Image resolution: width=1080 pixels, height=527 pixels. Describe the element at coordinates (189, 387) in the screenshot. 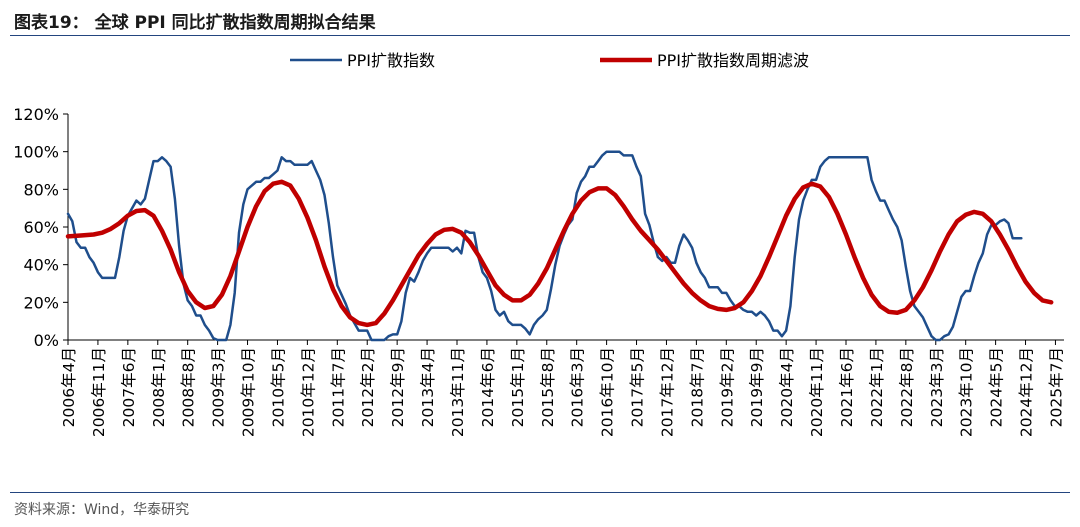

I see `x-tick-label: 2008年8月` at that location.